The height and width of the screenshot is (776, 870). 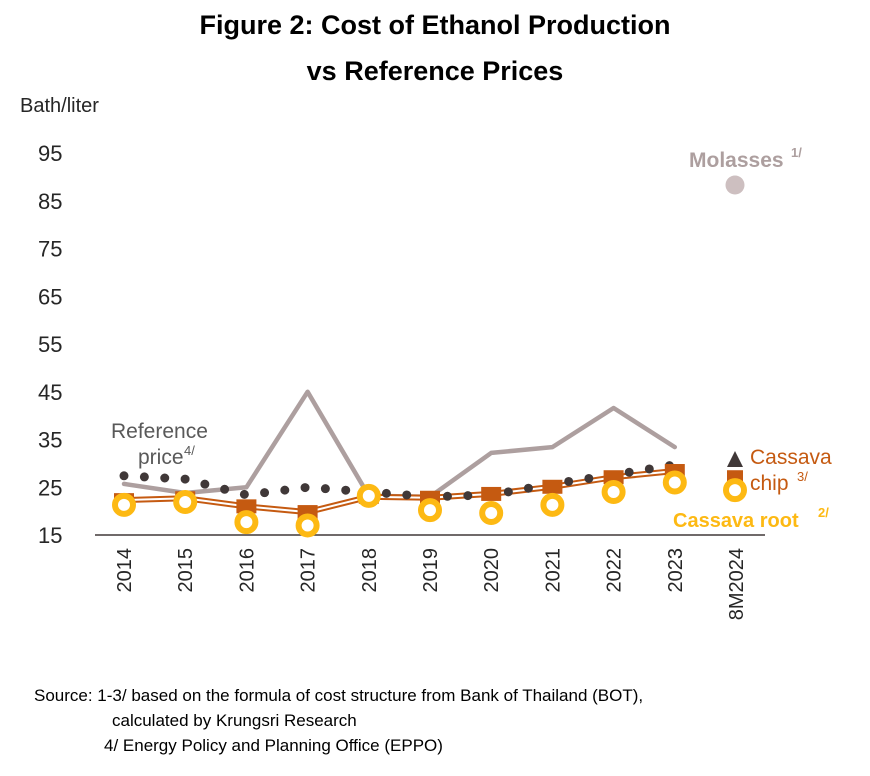 I want to click on reference-price-footnote: 4/, so click(x=189, y=450).